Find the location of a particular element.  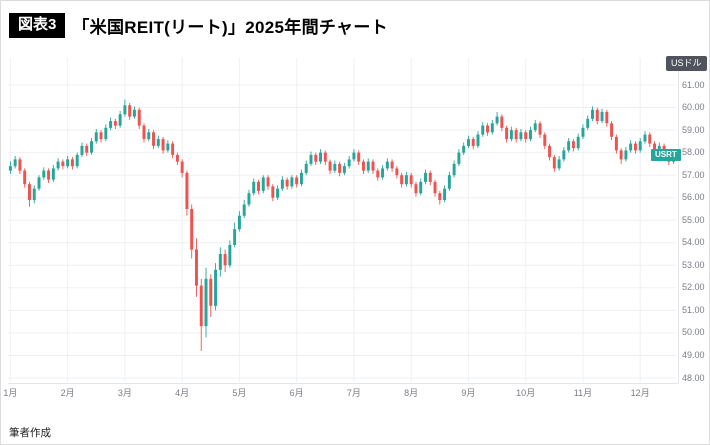

price-tick-label: 49.00 is located at coordinates (693, 354).